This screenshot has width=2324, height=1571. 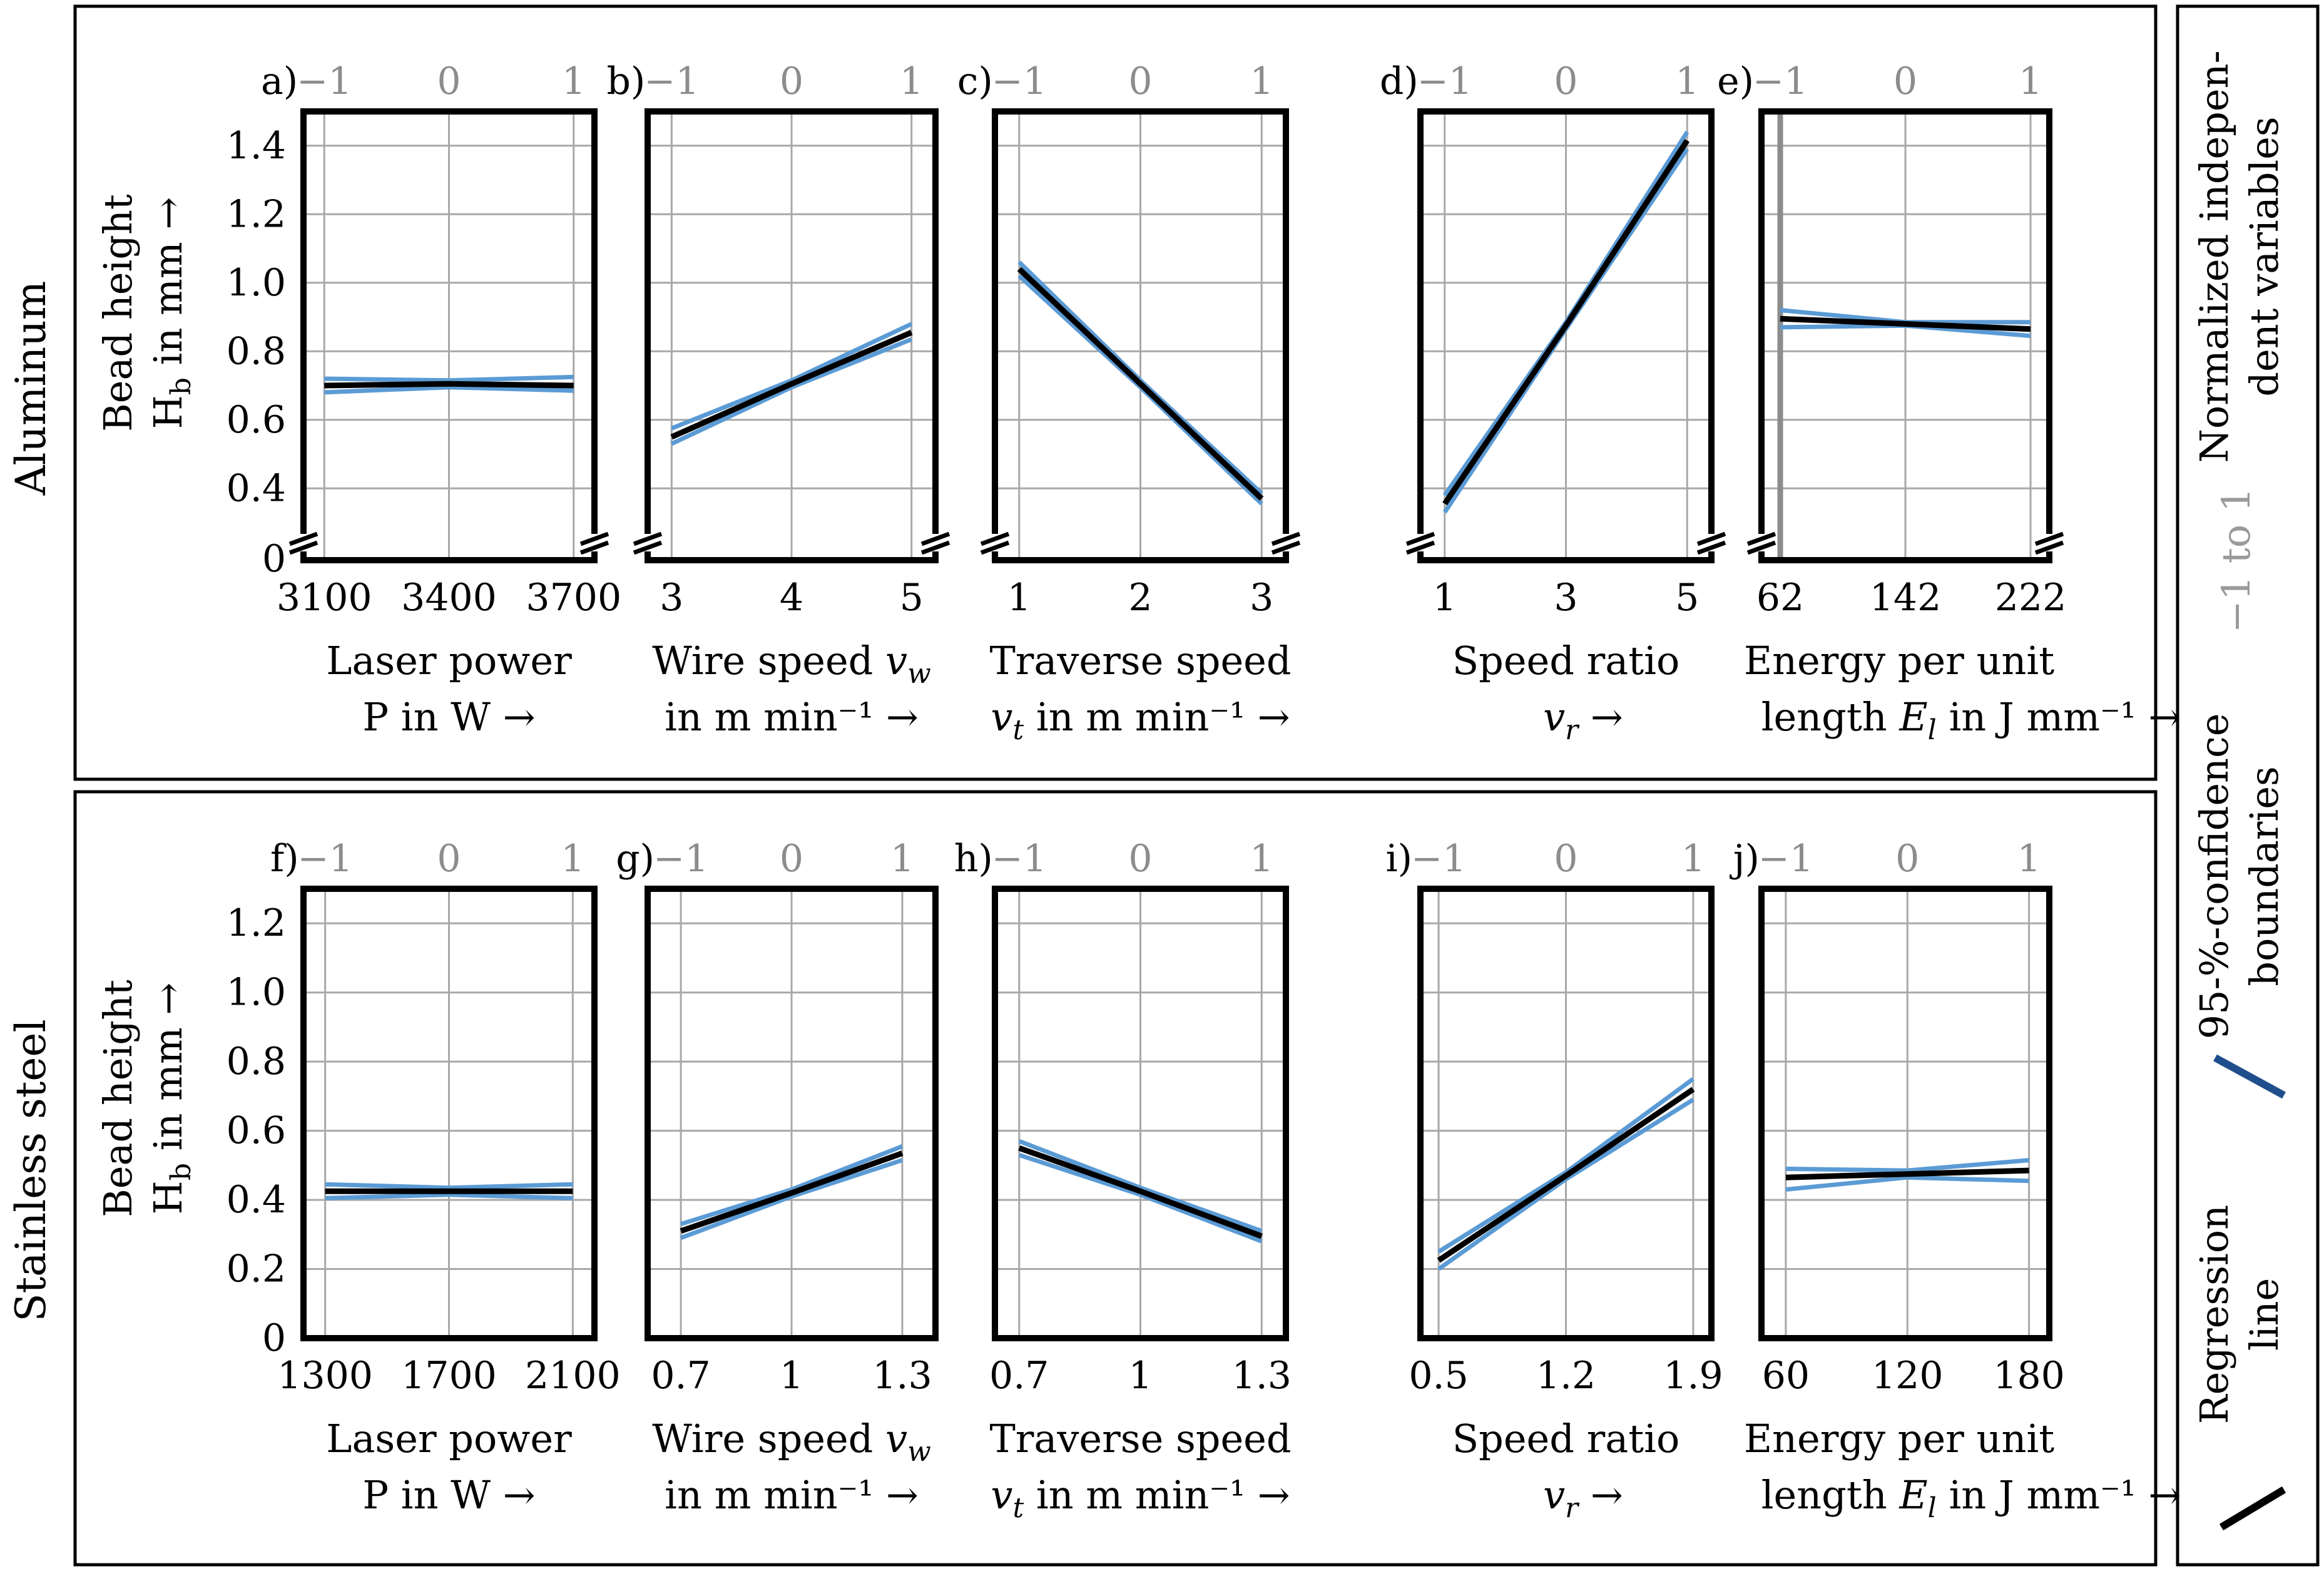 I want to click on panel-letter: i), so click(x=1399, y=859).